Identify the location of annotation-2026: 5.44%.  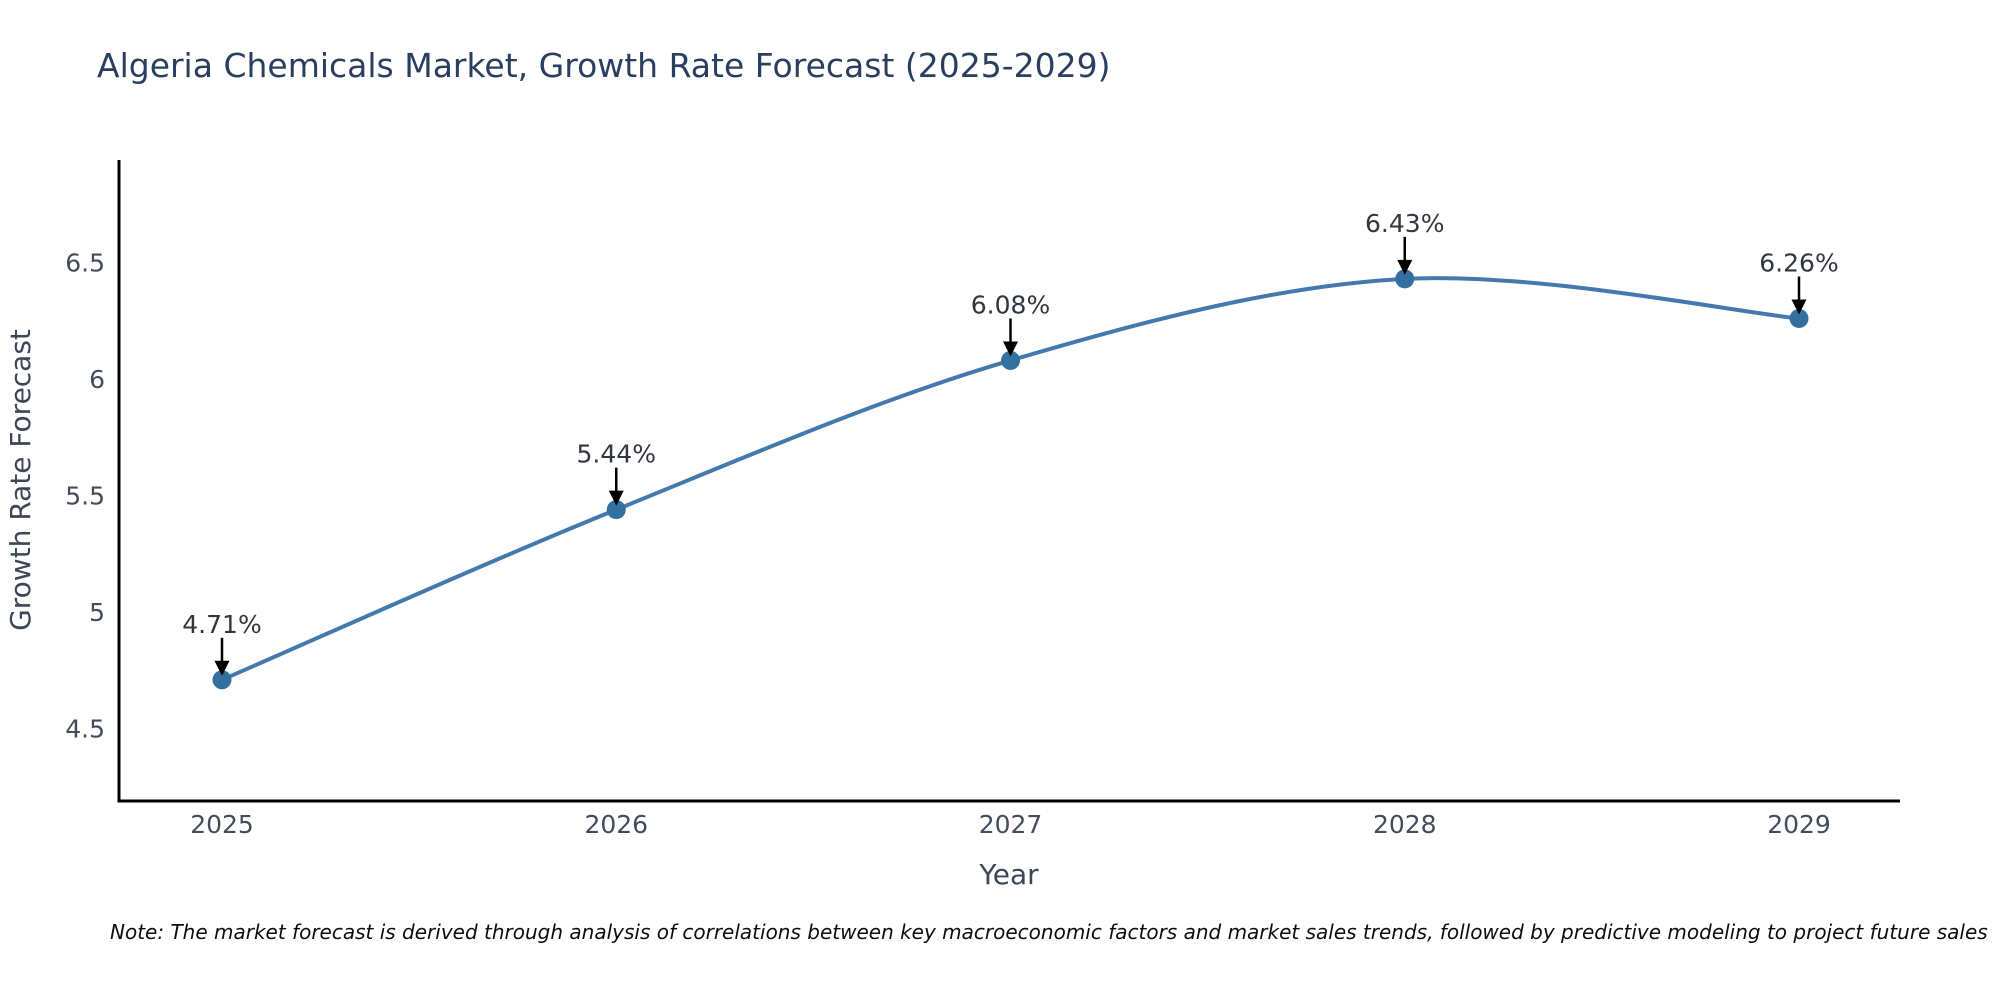
(616, 473).